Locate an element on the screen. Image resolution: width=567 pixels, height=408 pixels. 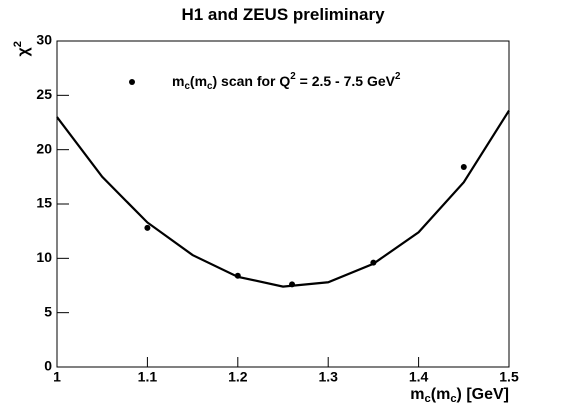
chart-title: H1 and ZEUS preliminary is located at coordinates (283, 14).